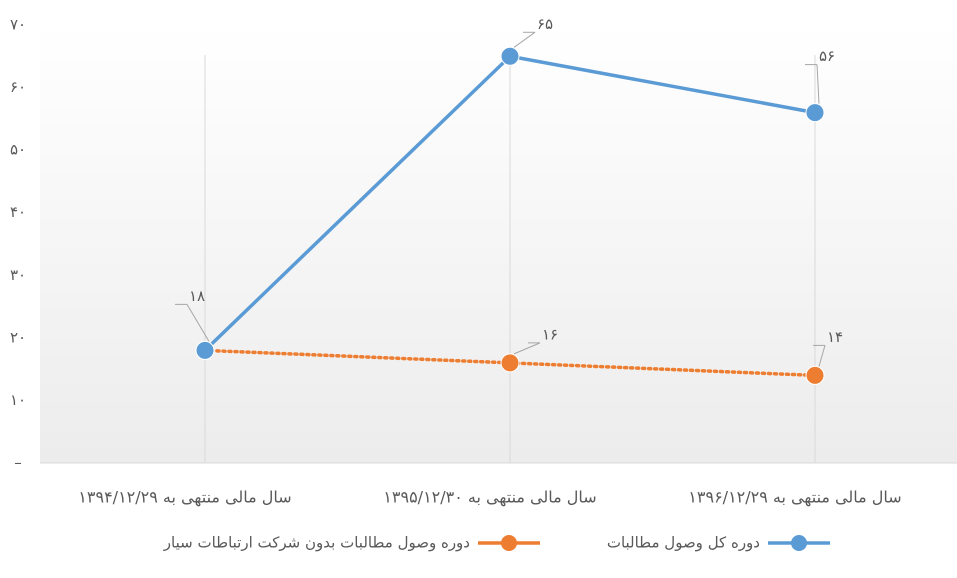 The image size is (957, 578). I want to click on data-label: ۱۸, so click(197, 296).